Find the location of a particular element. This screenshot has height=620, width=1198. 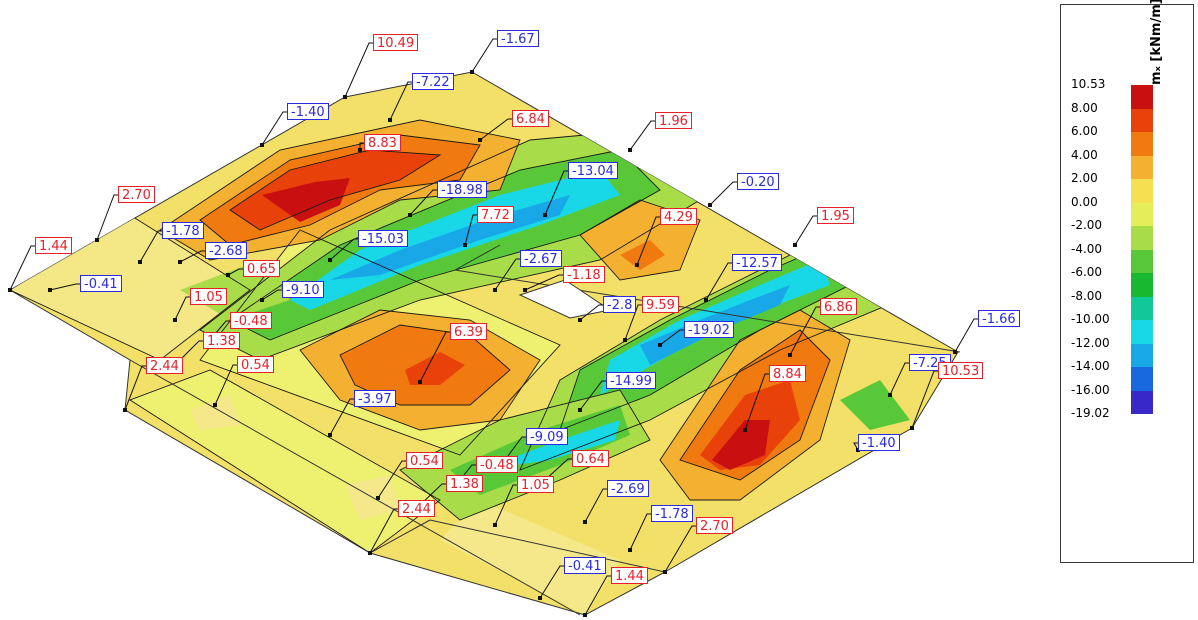

value-label: -14.99 is located at coordinates (631, 380).